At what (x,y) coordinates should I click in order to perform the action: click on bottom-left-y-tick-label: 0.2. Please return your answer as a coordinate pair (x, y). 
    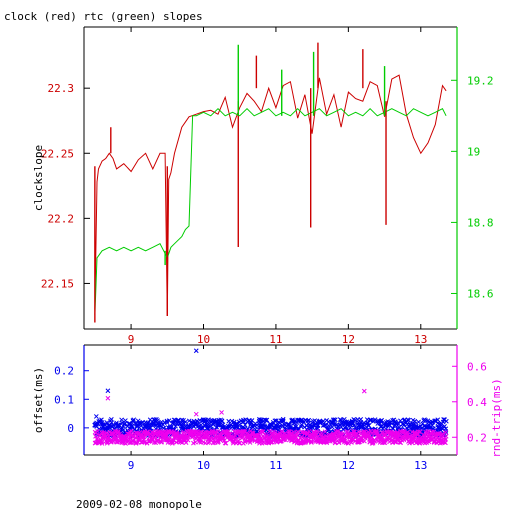
    Looking at the image, I should click on (64, 371).